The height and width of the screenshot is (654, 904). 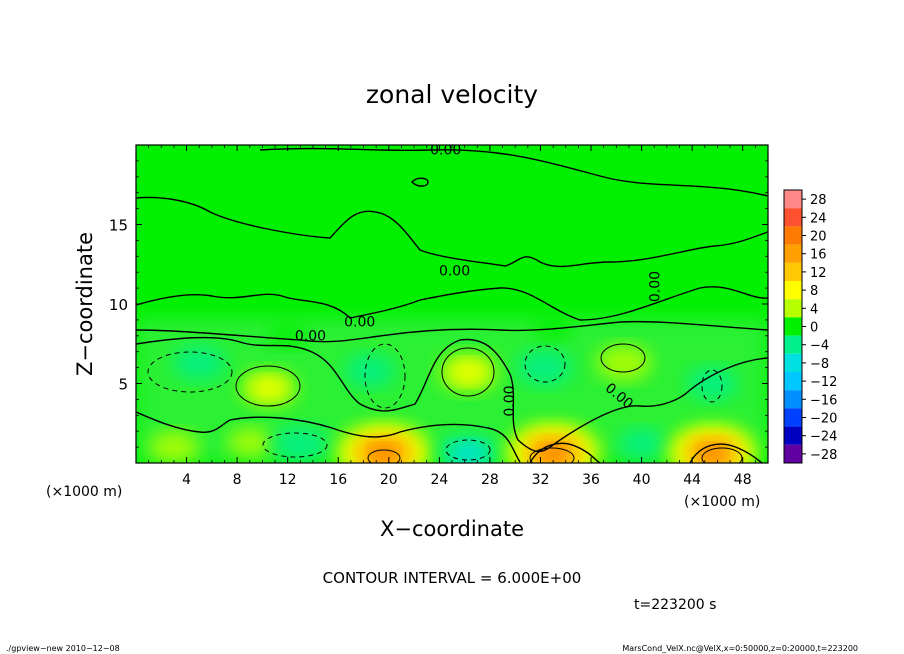 I want to click on x-tick-label: 24, so click(x=439, y=480).